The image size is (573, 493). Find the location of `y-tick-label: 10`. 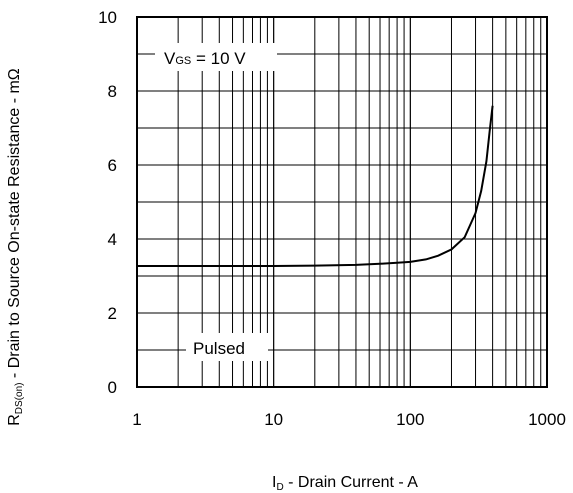

y-tick-label: 10 is located at coordinates (107, 17).